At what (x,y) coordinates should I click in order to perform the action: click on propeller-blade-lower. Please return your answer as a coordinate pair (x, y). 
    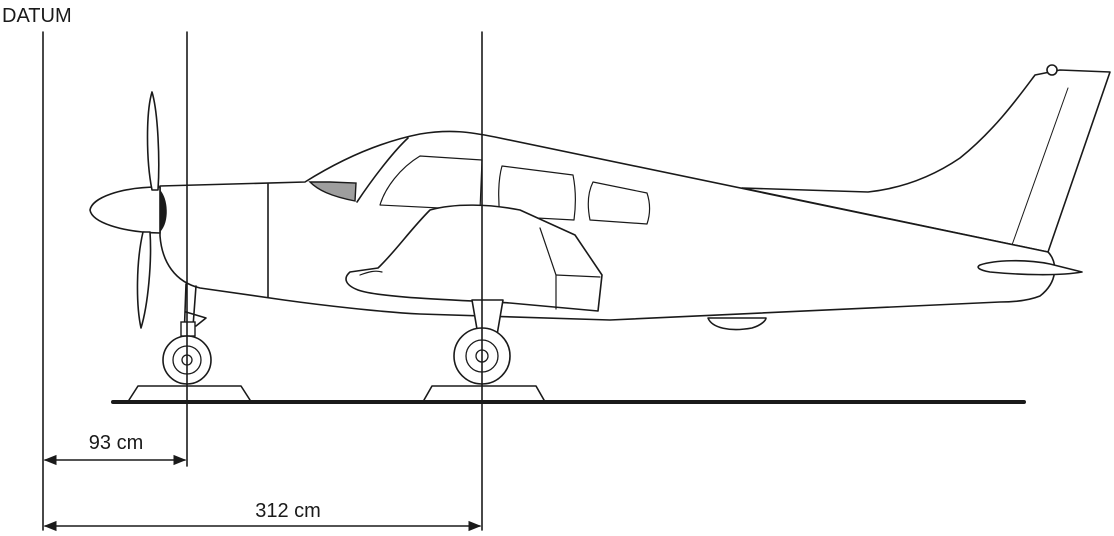
    Looking at the image, I should click on (144, 280).